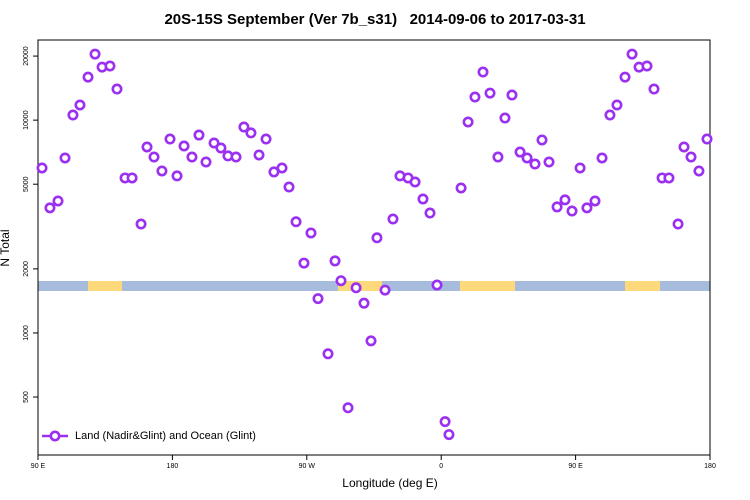 This screenshot has height=500, width=750. What do you see at coordinates (26, 120) in the screenshot?
I see `y-tick-label: 10000` at bounding box center [26, 120].